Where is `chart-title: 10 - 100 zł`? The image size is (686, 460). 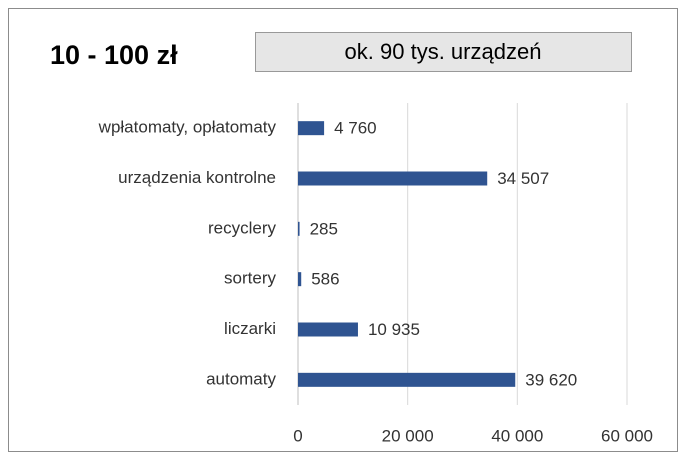
chart-title: 10 - 100 zł is located at coordinates (114, 55).